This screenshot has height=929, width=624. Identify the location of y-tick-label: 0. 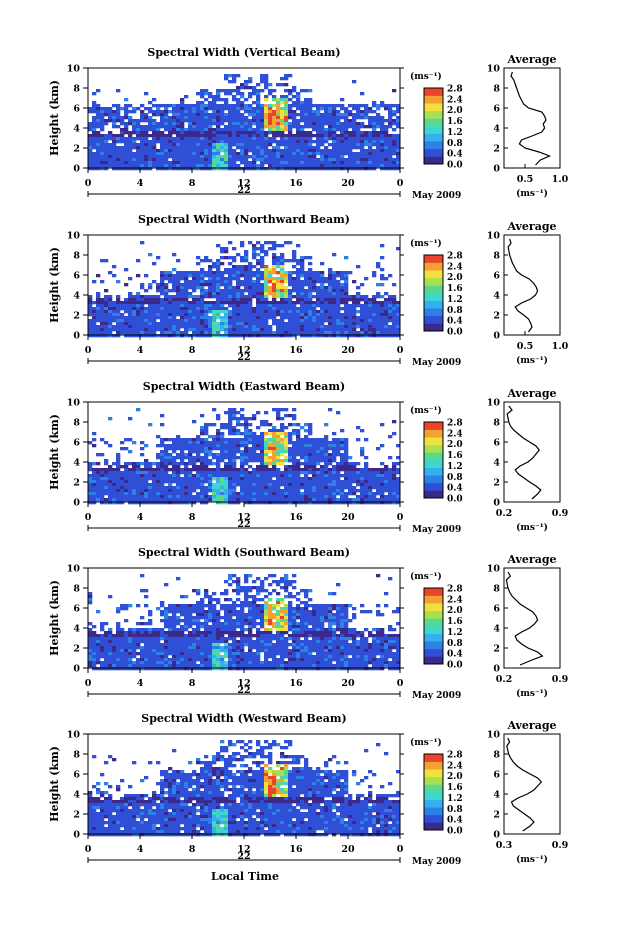
(76, 336).